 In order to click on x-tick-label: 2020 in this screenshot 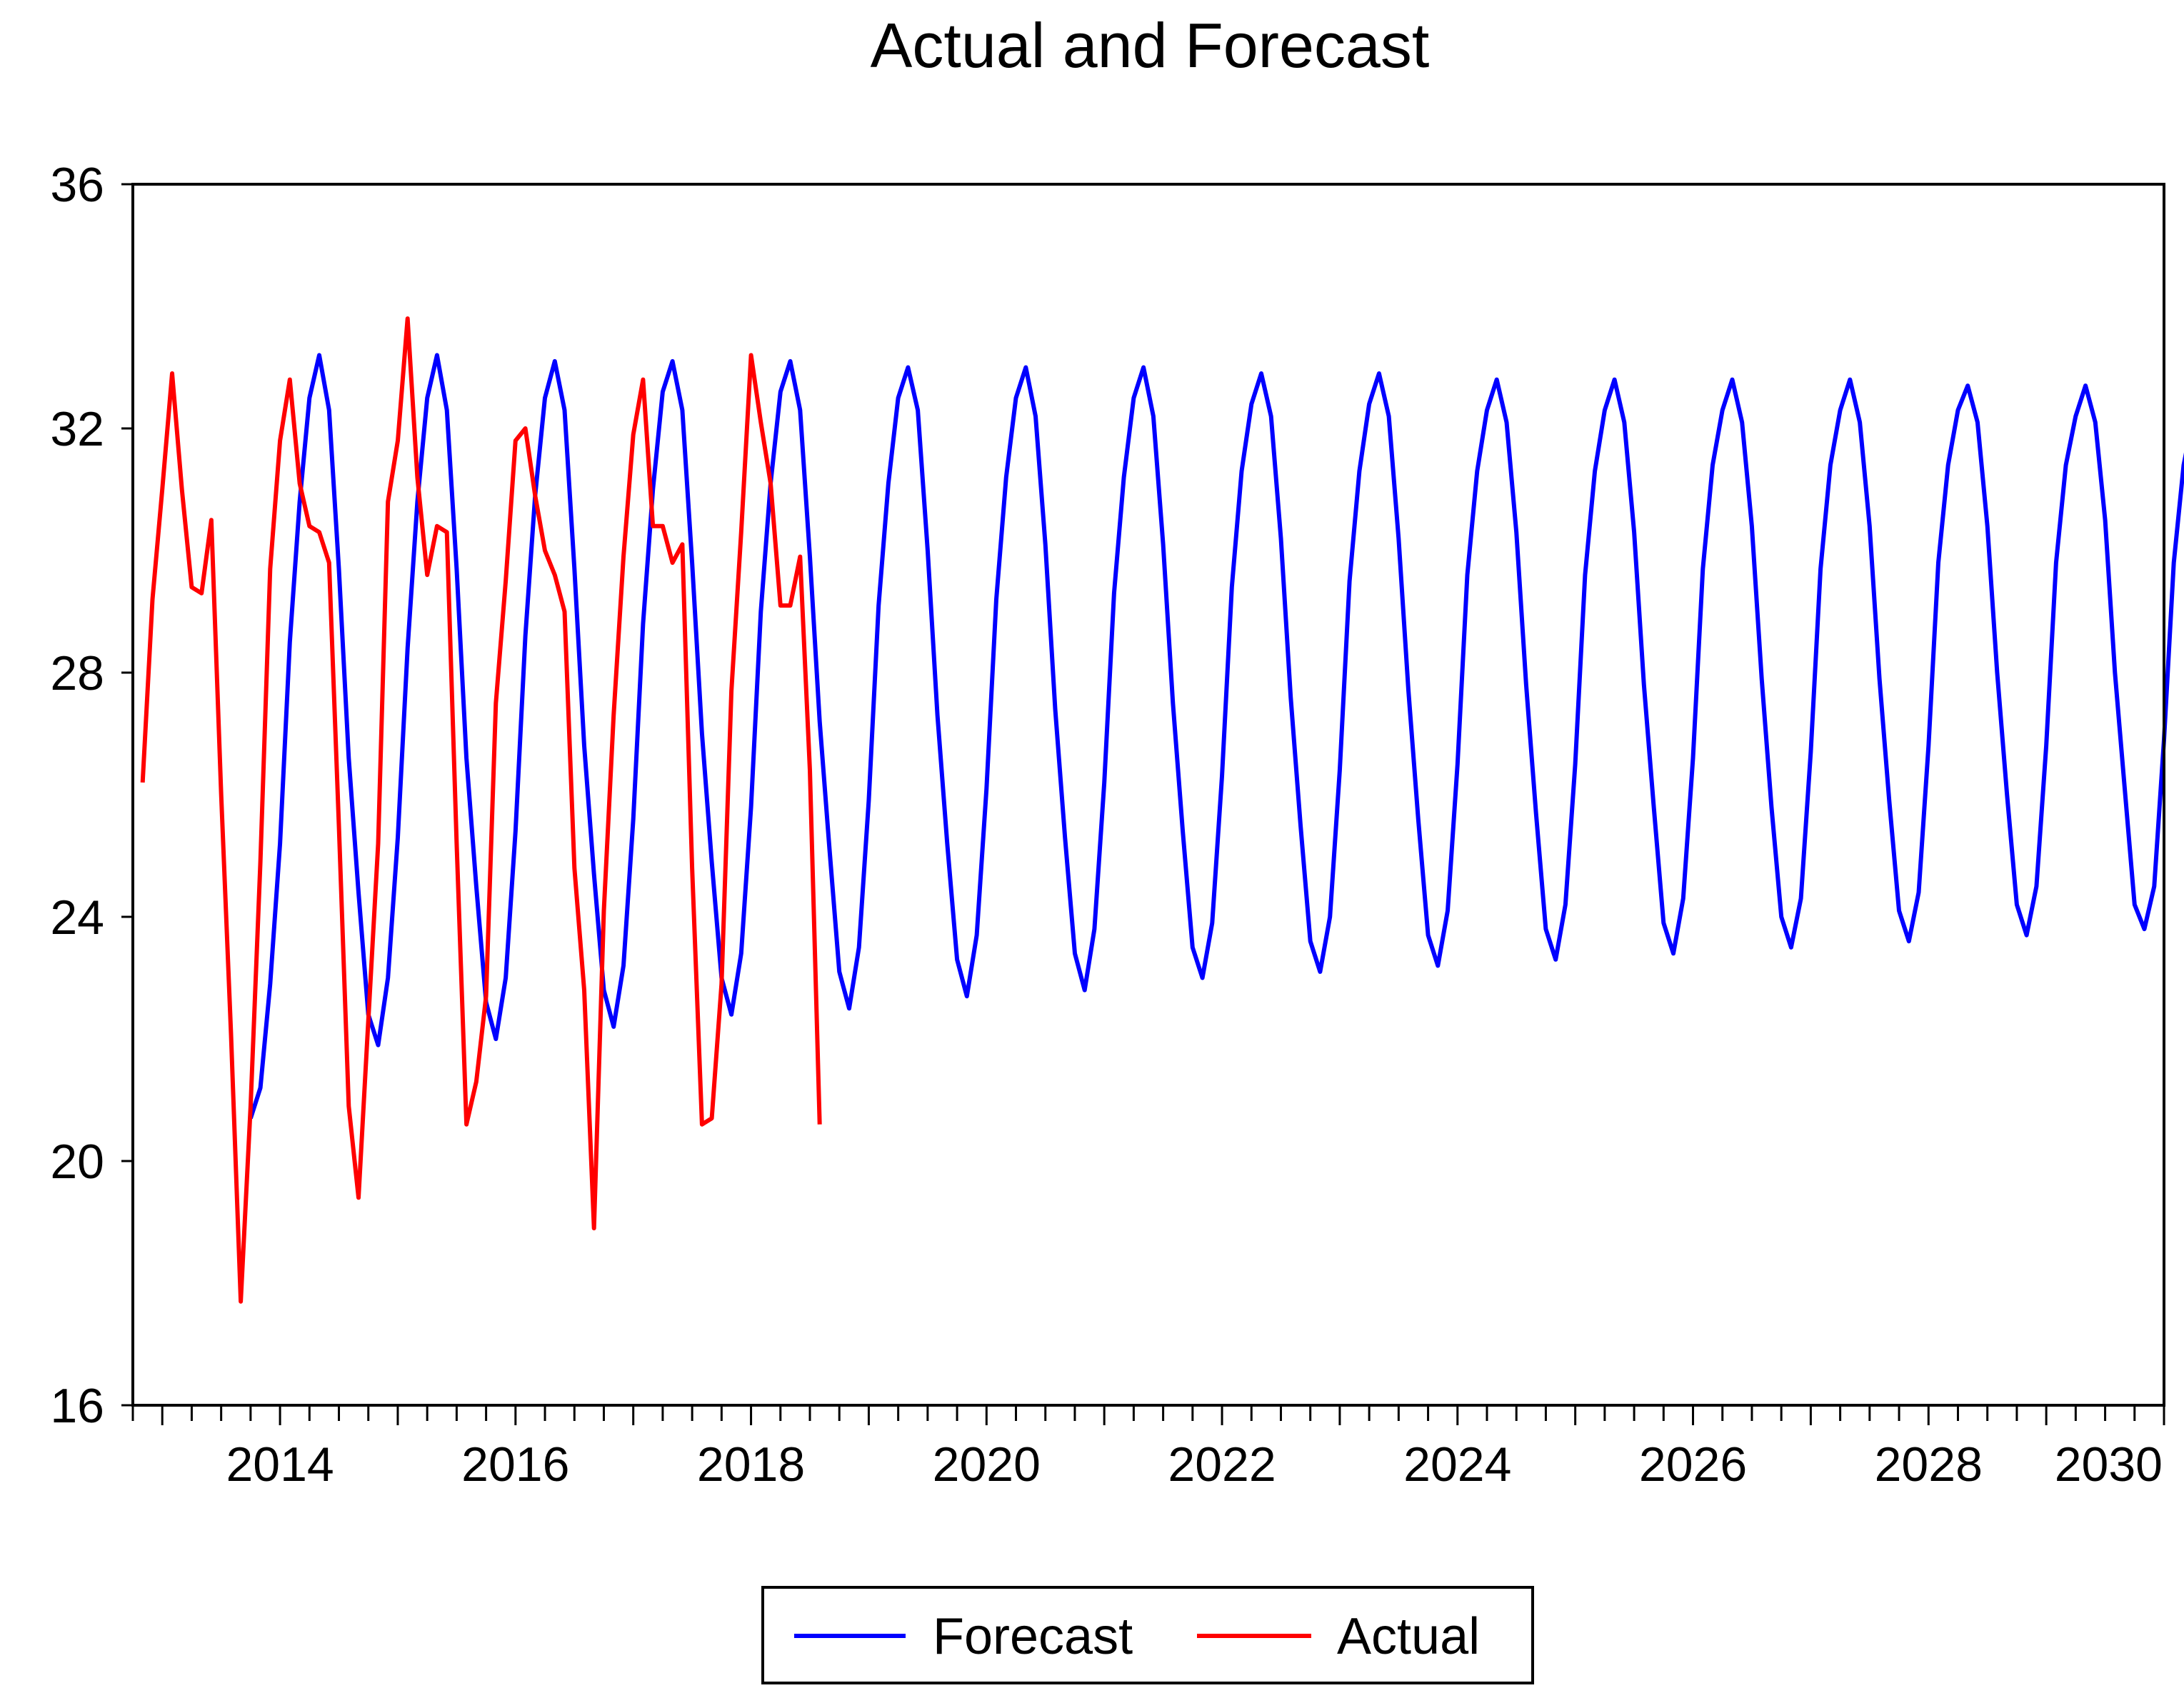, I will do `click(987, 1465)`.